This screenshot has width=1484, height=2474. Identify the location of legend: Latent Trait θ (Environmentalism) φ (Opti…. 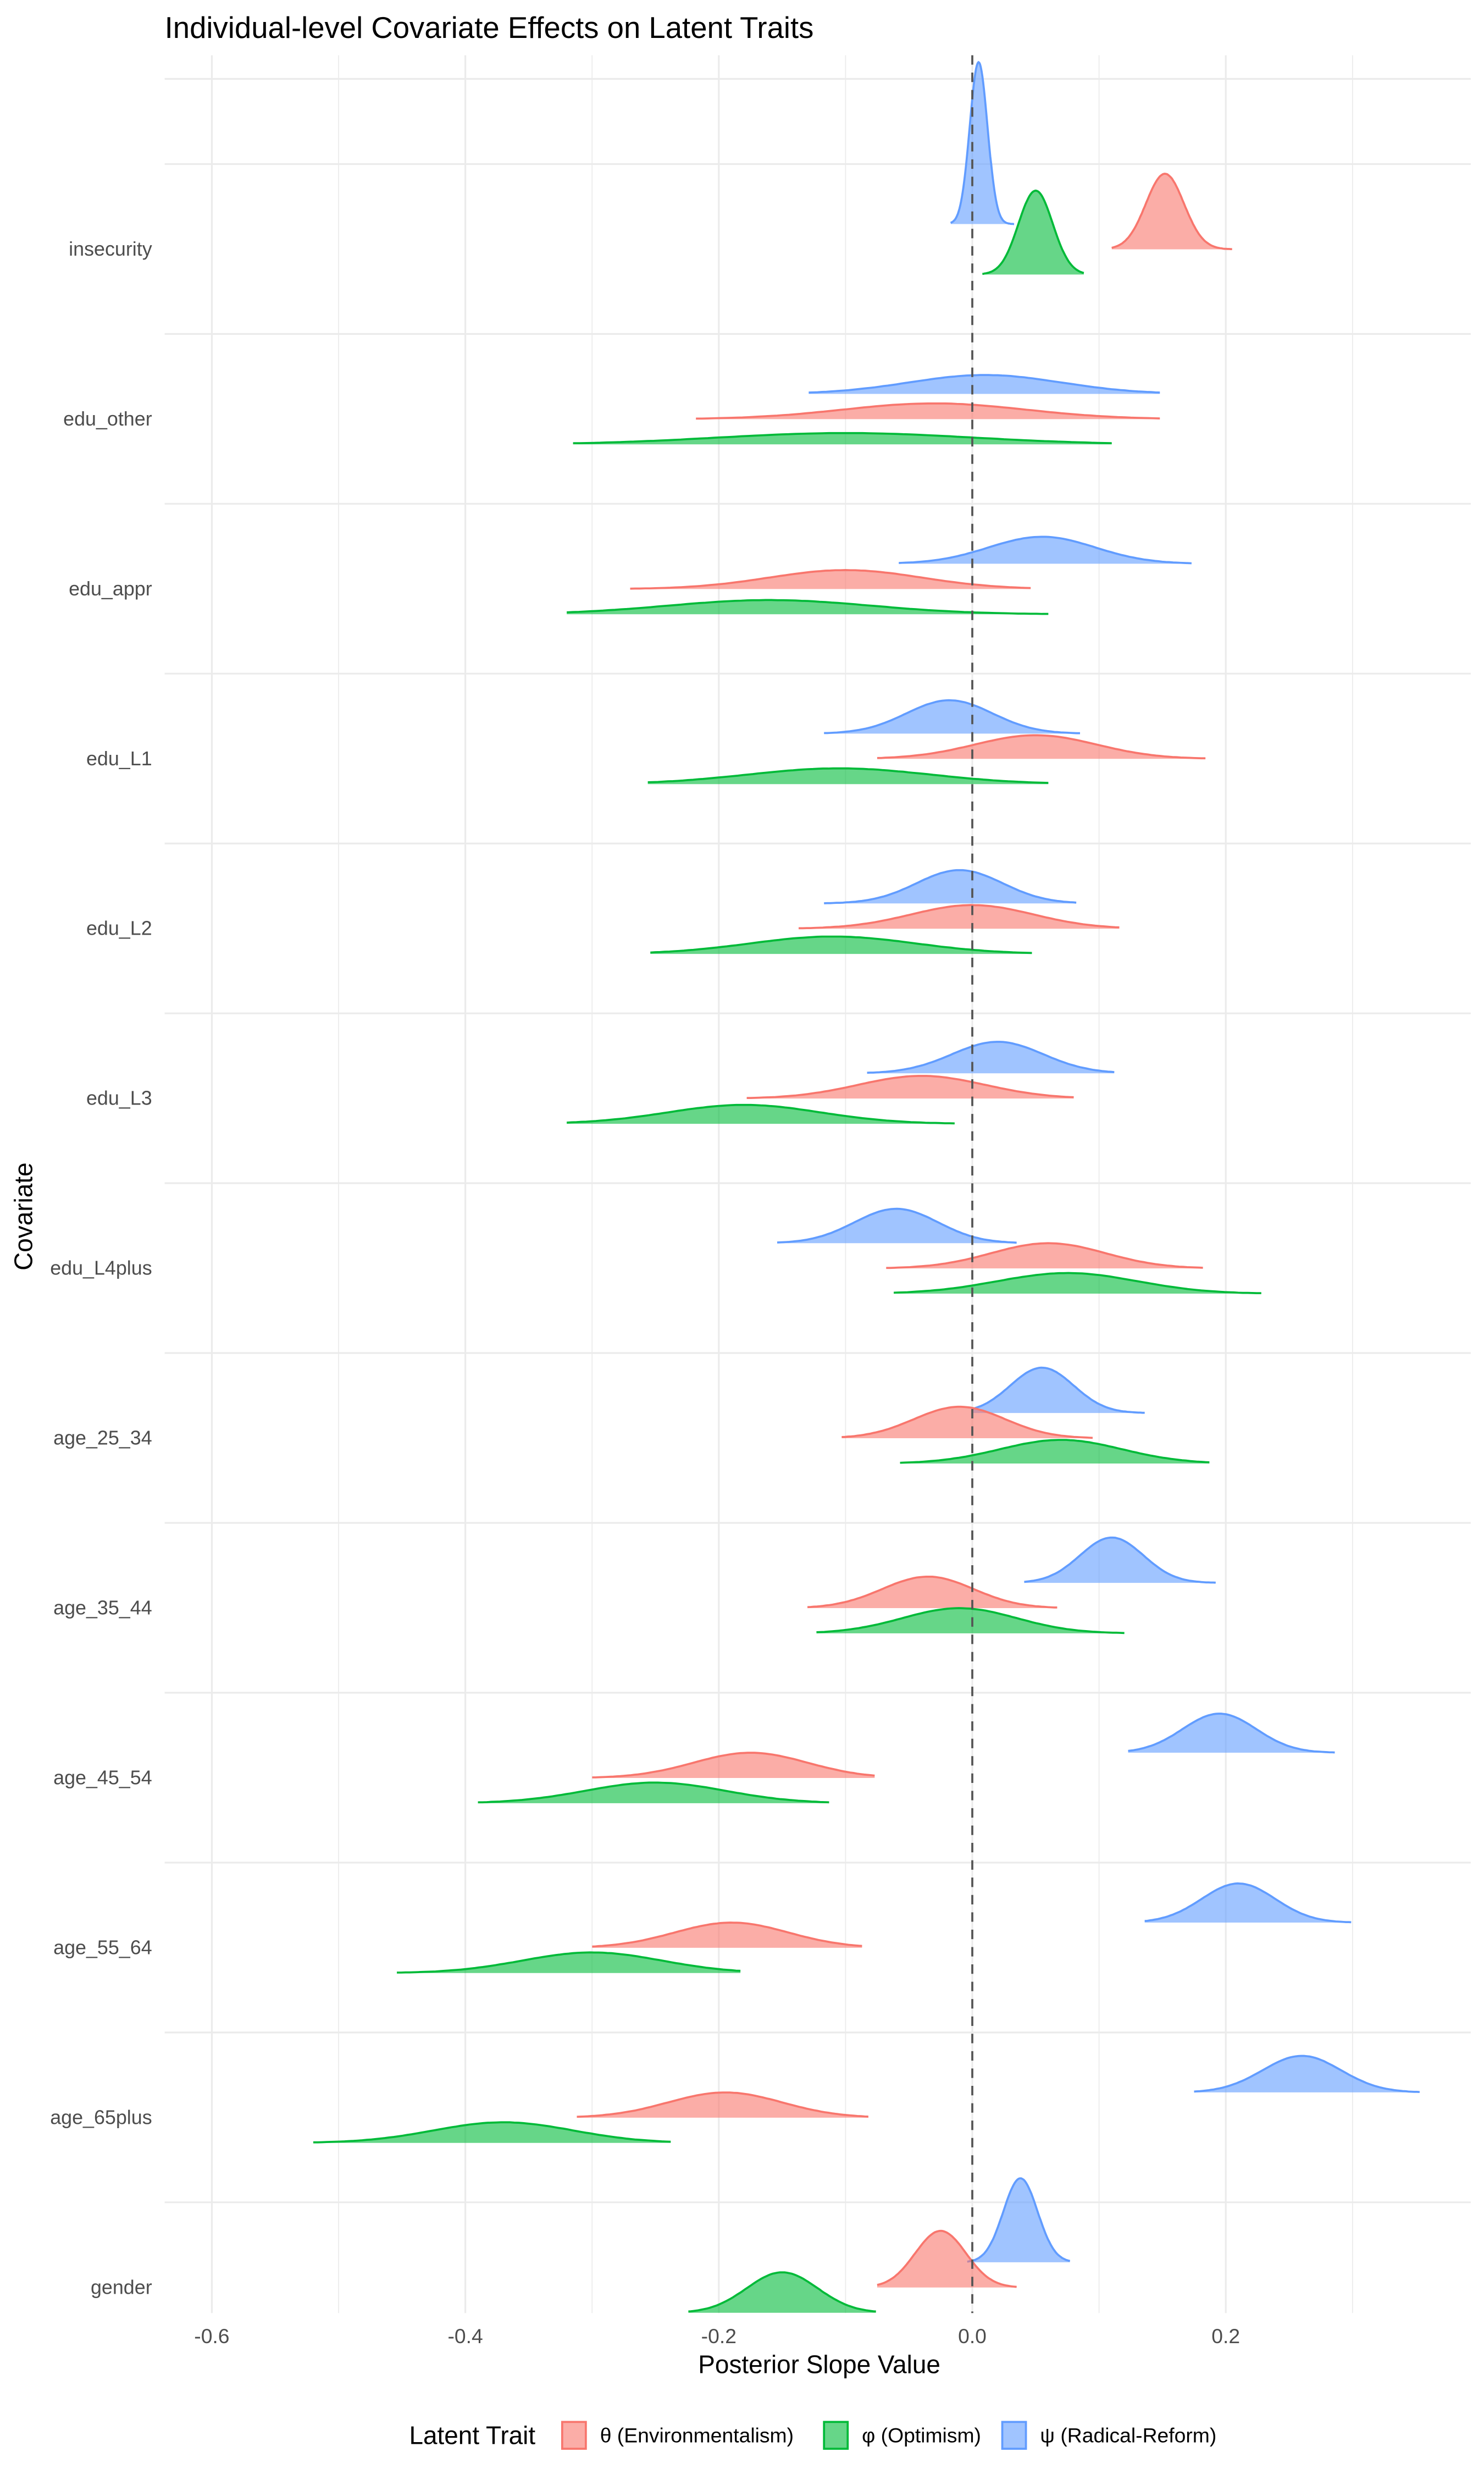
(812, 2435).